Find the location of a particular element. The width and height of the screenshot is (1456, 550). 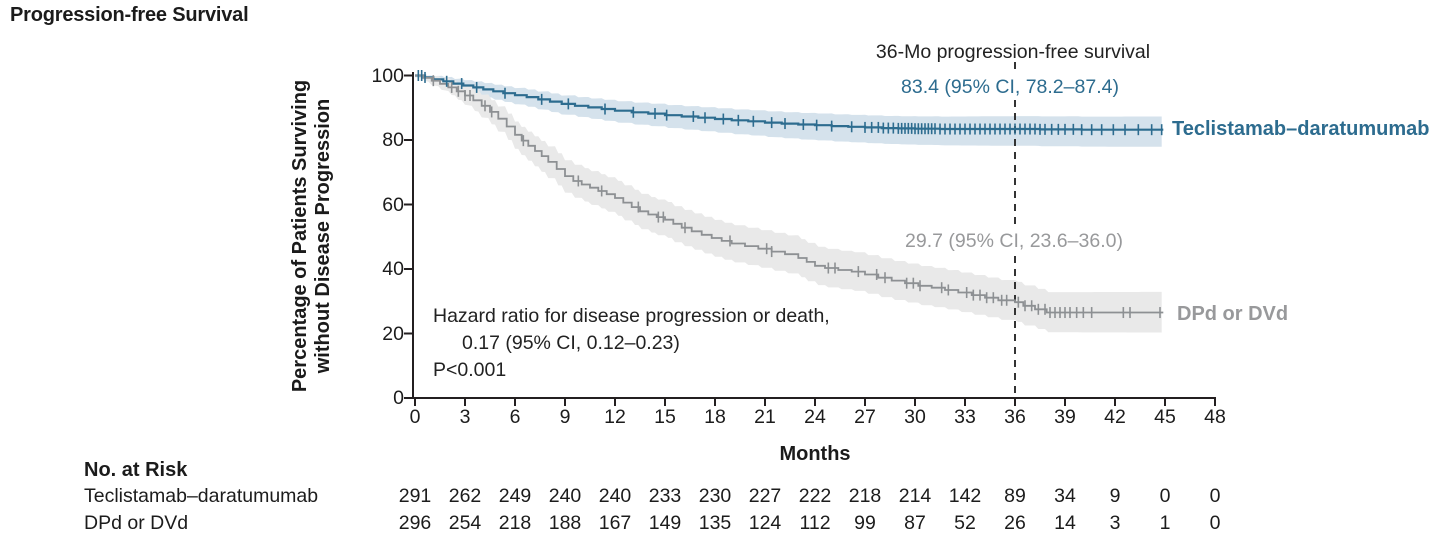

risk-row-label-control: DPd or DVd is located at coordinates (136, 523).